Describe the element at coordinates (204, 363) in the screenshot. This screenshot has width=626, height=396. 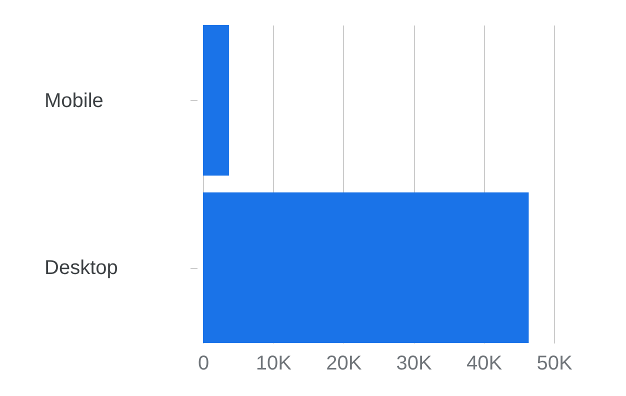
I see `x-tick-label: 0` at that location.